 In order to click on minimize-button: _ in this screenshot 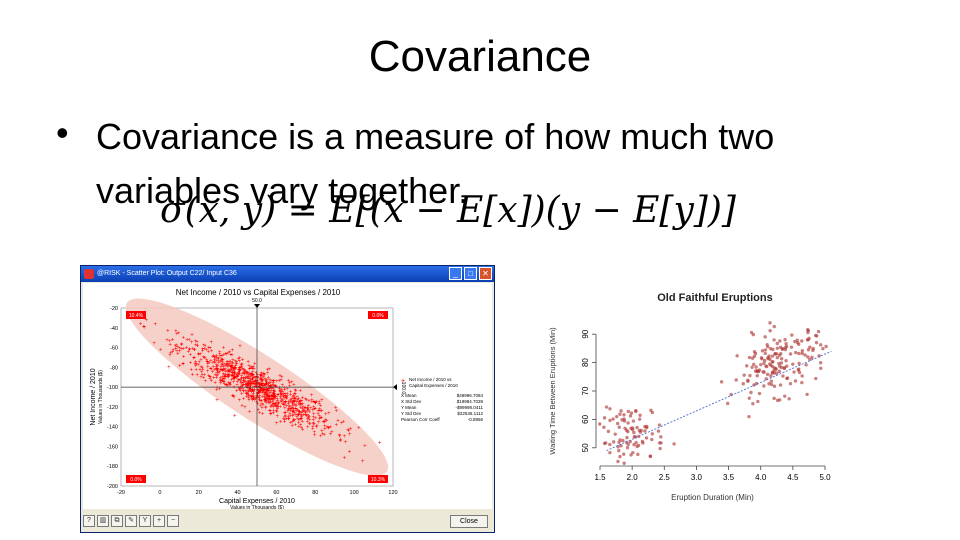, I will do `click(455, 273)`.